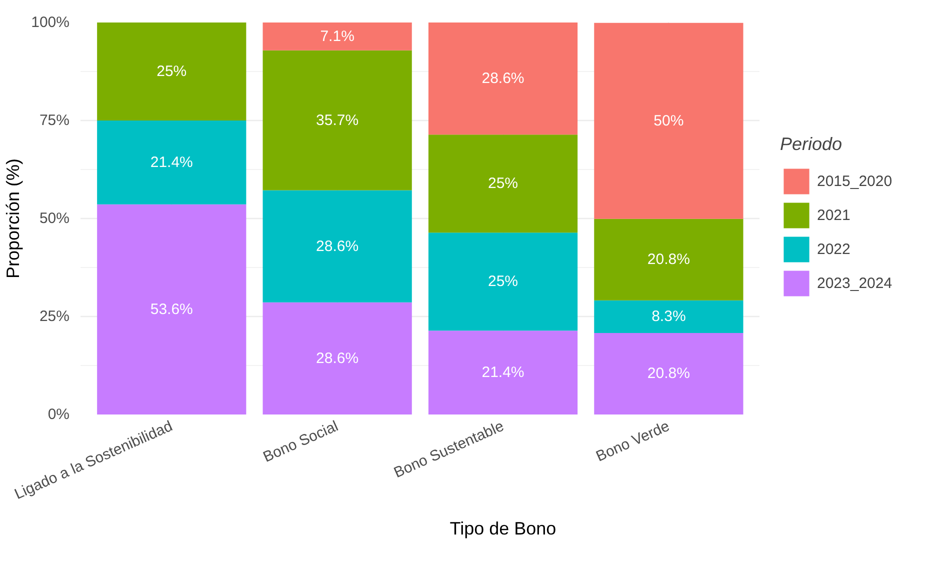  What do you see at coordinates (59, 414) in the screenshot?
I see `y-tick-label: 0%` at bounding box center [59, 414].